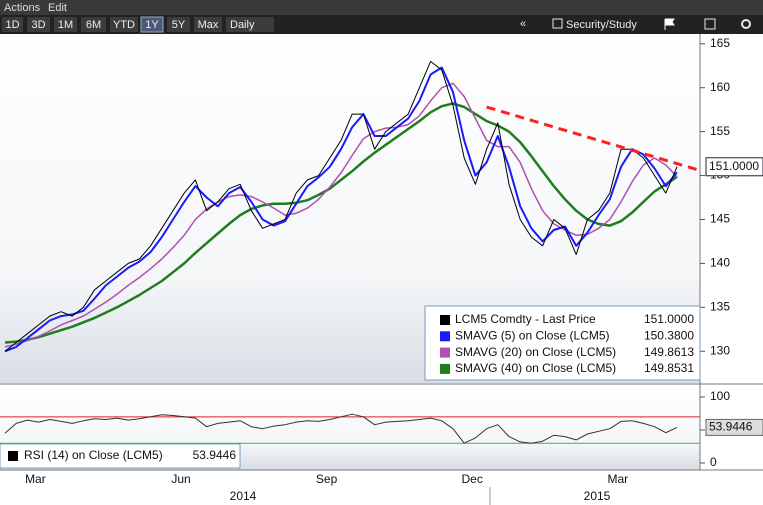  I want to click on study-icon, so click(557, 23).